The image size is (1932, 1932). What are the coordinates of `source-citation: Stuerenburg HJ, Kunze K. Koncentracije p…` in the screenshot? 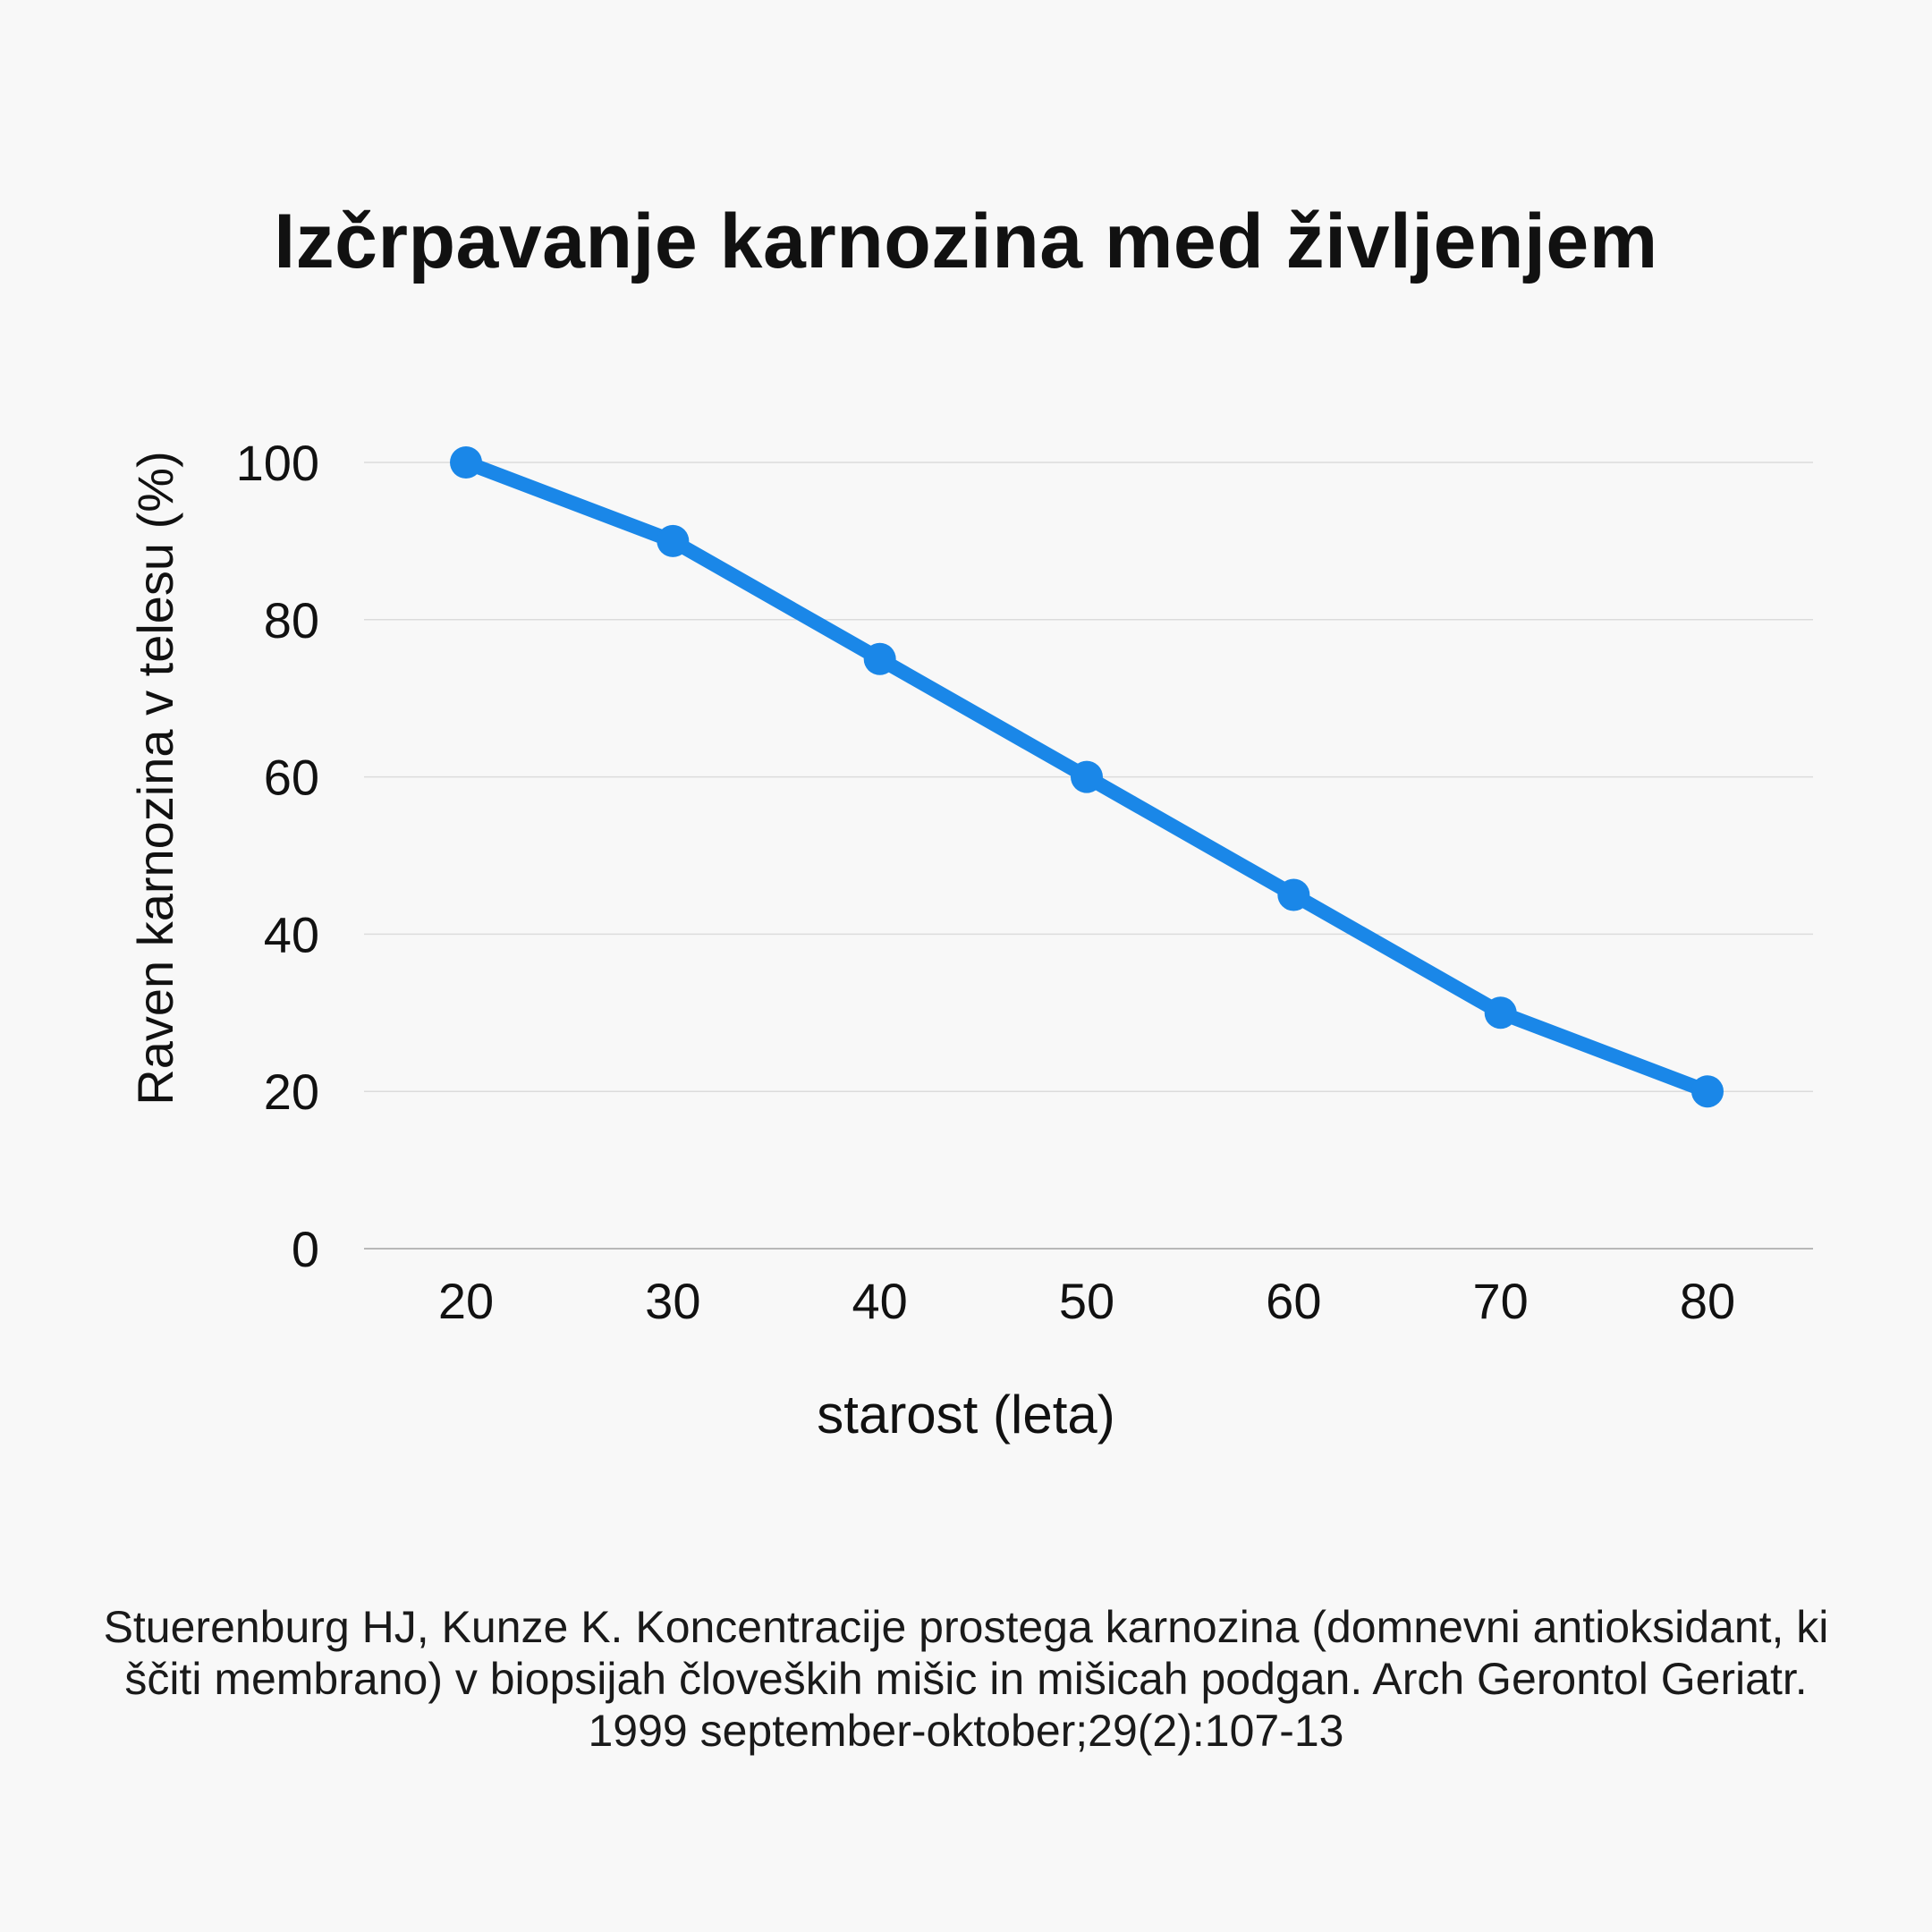 It's located at (966, 1679).